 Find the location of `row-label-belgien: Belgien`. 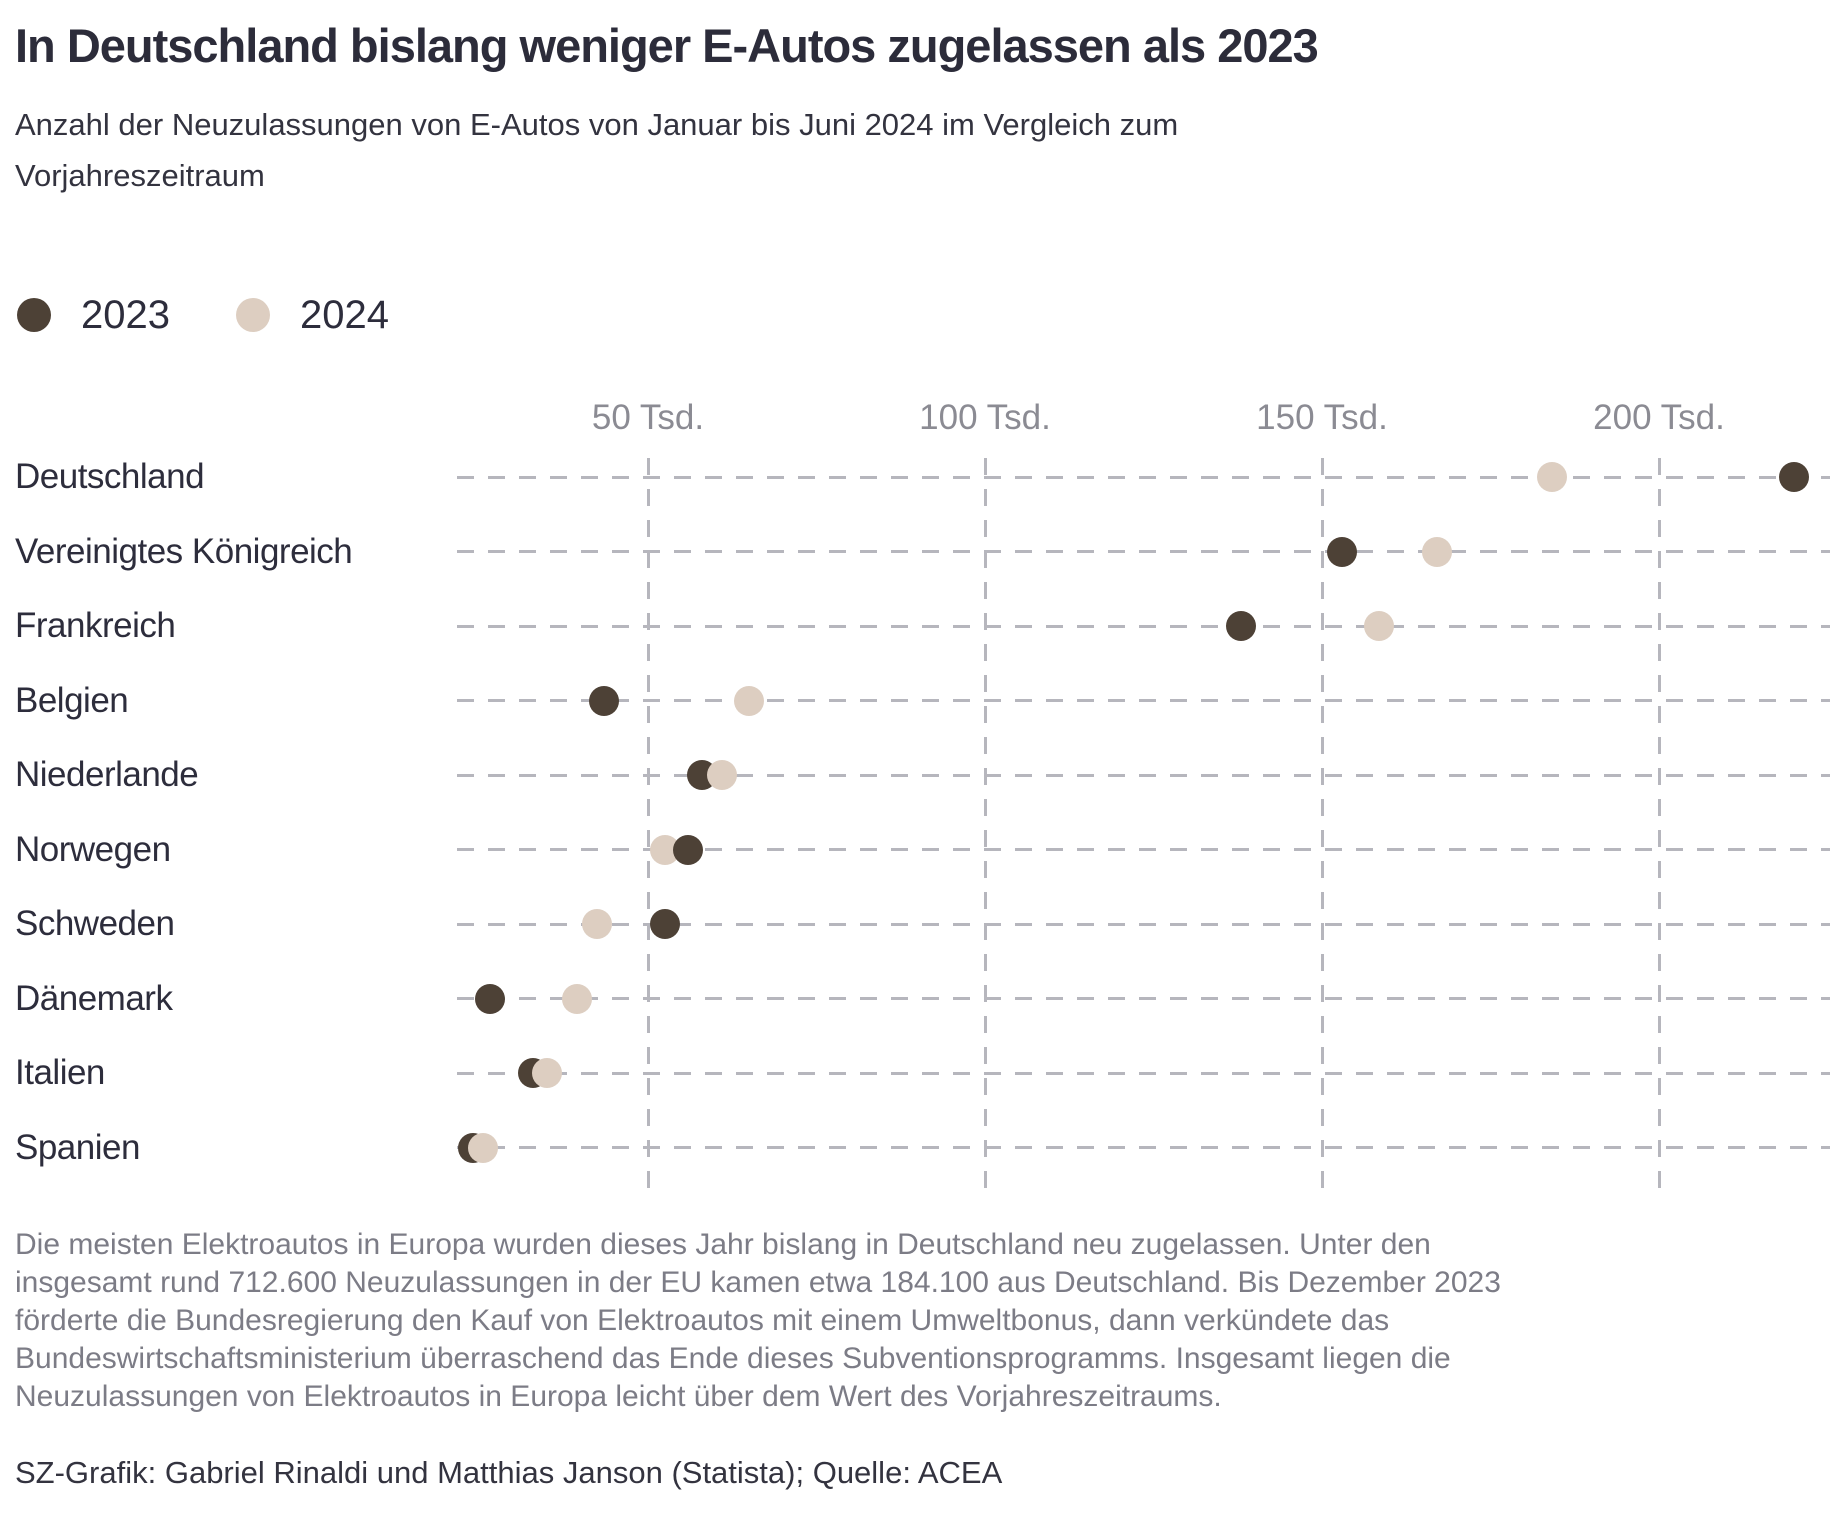

row-label-belgien: Belgien is located at coordinates (72, 700).